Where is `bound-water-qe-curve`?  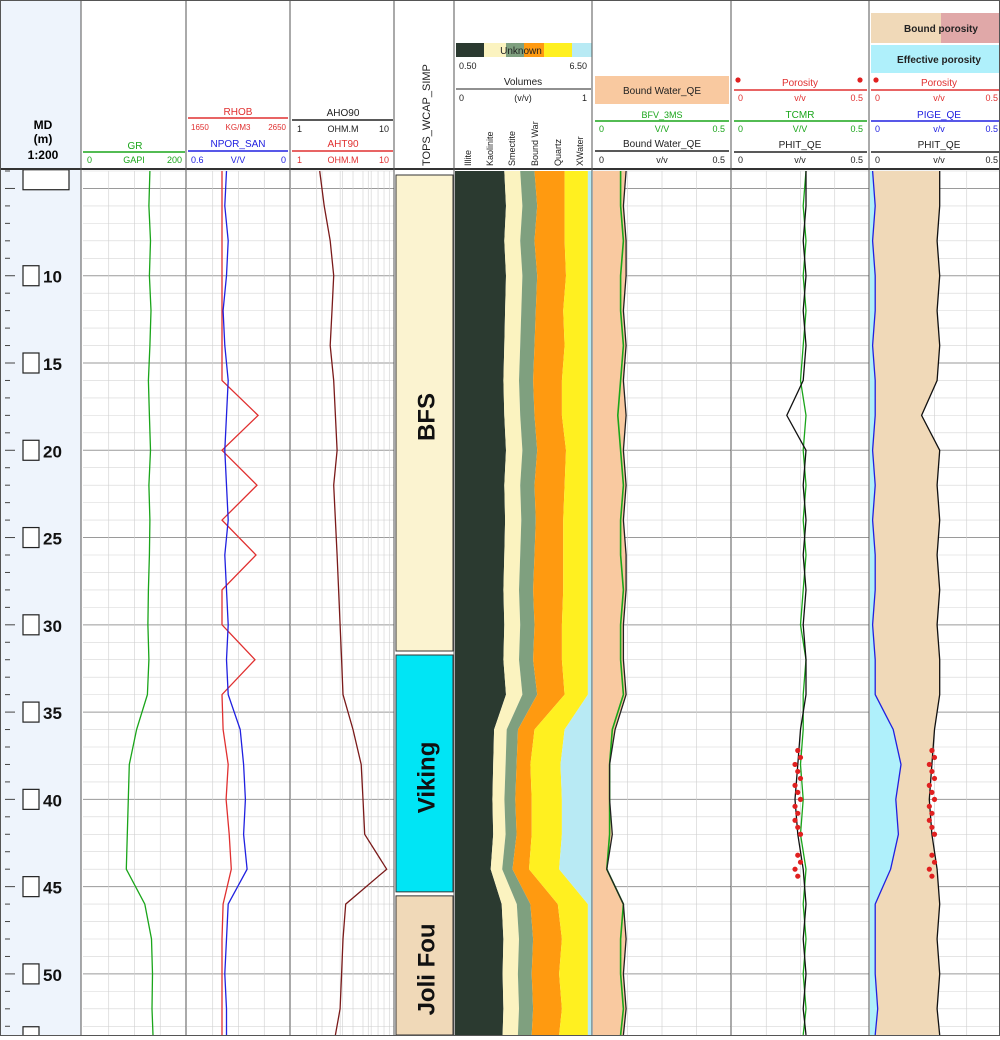 bound-water-qe-curve is located at coordinates (616, 603).